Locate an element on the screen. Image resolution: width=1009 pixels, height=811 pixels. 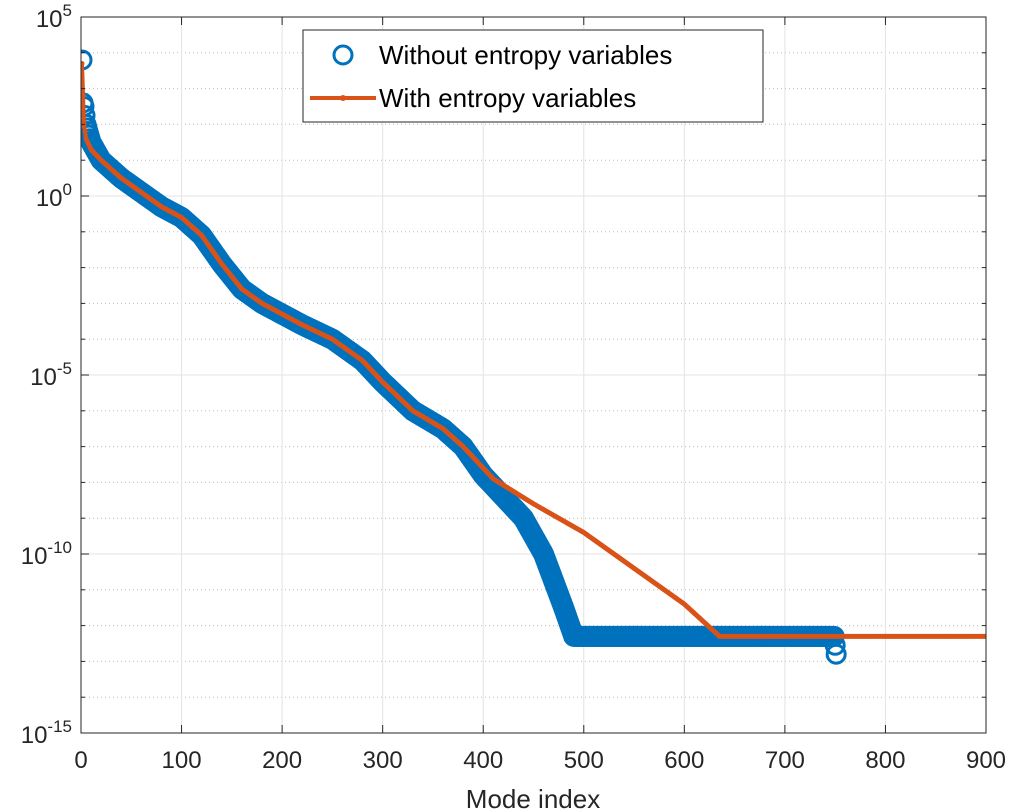
x-tick-label: 700 is located at coordinates (785, 760).